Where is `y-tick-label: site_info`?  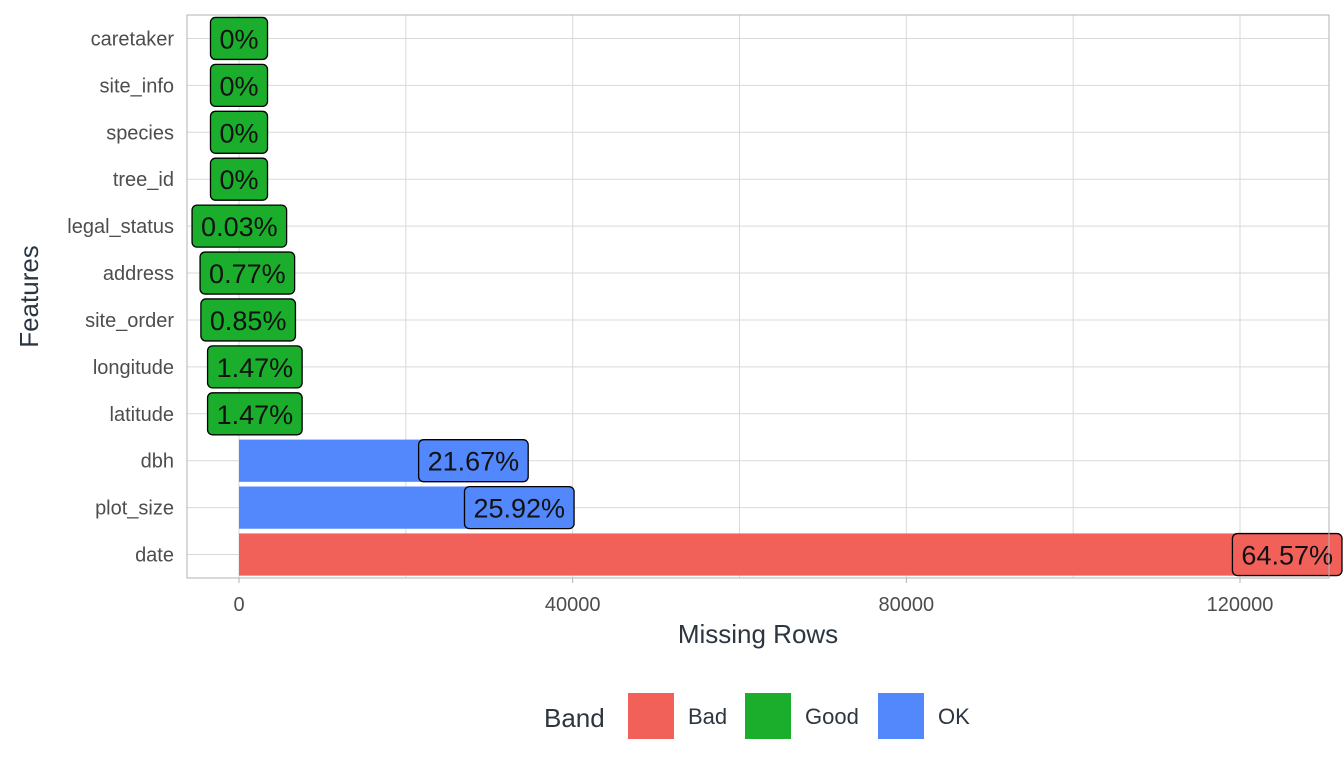 y-tick-label: site_info is located at coordinates (137, 86).